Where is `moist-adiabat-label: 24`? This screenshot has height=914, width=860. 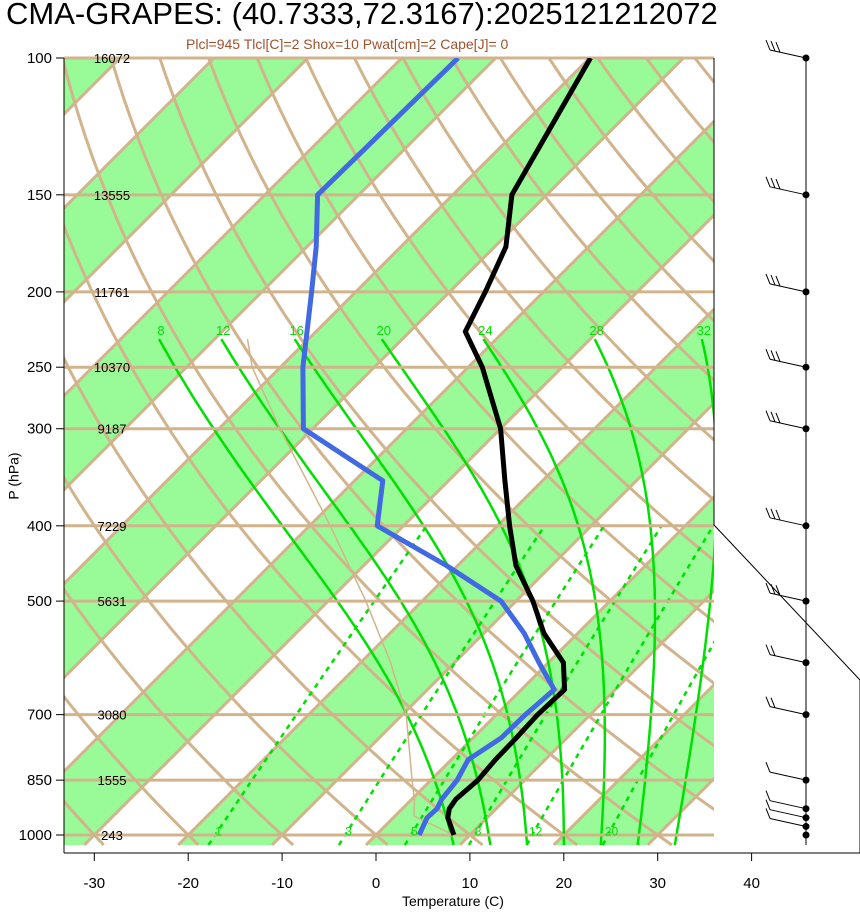
moist-adiabat-label: 24 is located at coordinates (485, 330).